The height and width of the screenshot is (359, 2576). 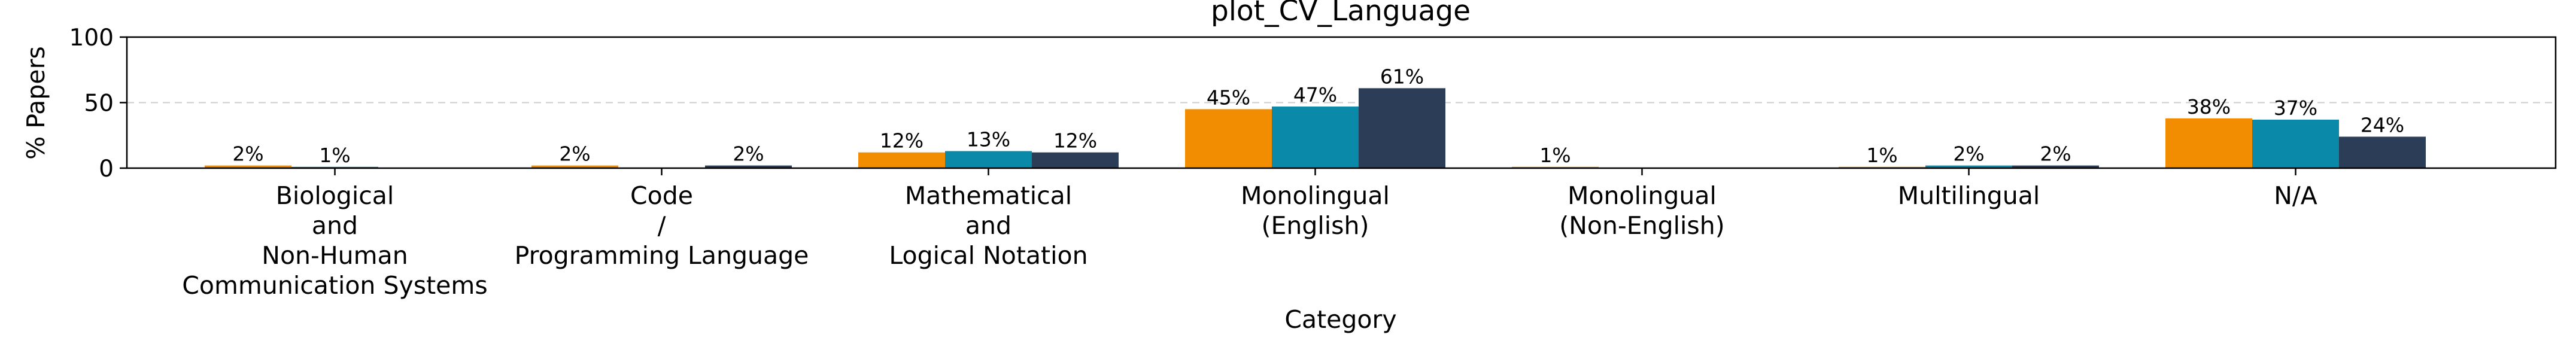 I want to click on data-label: 47%, so click(x=1315, y=95).